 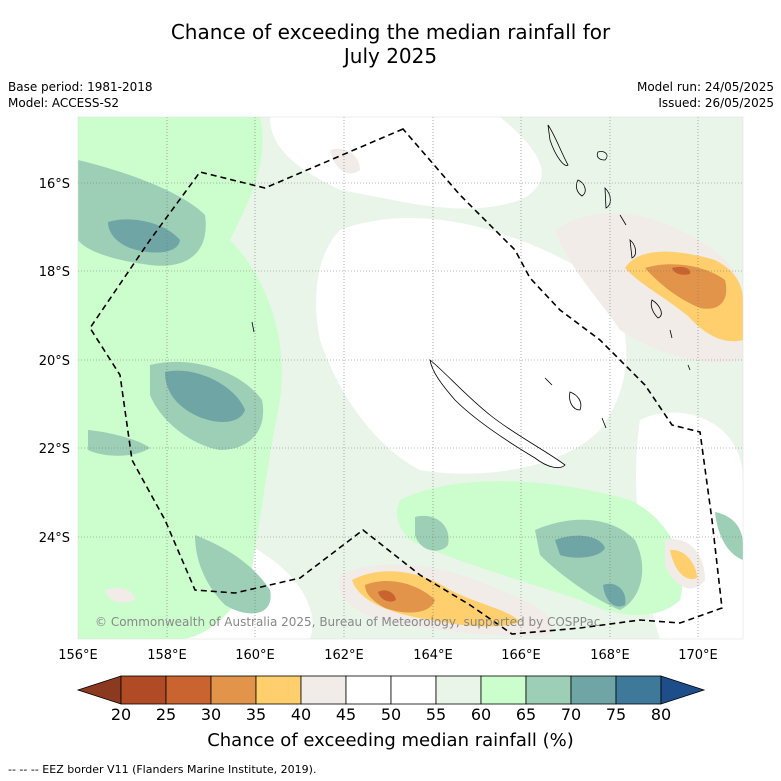 What do you see at coordinates (400, 596) in the screenshot?
I see `orange-region-s` at bounding box center [400, 596].